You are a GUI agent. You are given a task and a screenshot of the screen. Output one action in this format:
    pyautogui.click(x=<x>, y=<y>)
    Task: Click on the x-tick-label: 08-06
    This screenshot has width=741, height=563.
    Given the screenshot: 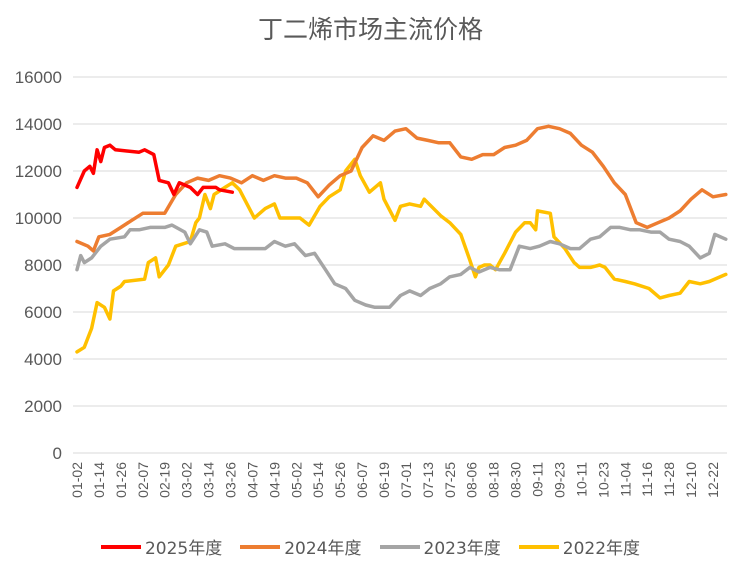 What is the action you would take?
    pyautogui.click(x=472, y=480)
    